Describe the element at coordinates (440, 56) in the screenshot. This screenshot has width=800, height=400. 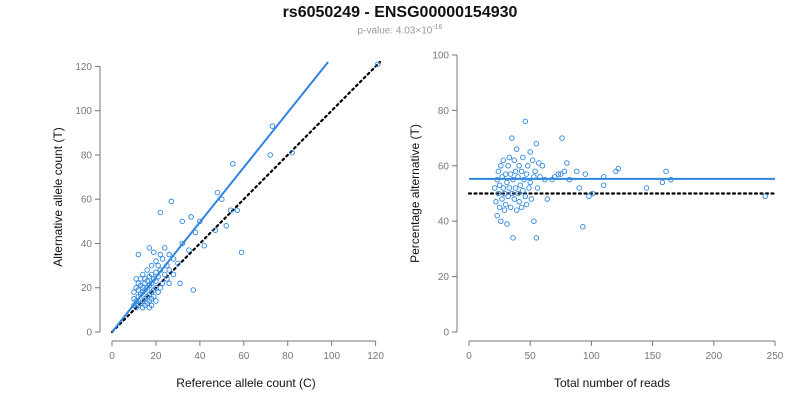
I see `right-y-tick-label: 100` at that location.